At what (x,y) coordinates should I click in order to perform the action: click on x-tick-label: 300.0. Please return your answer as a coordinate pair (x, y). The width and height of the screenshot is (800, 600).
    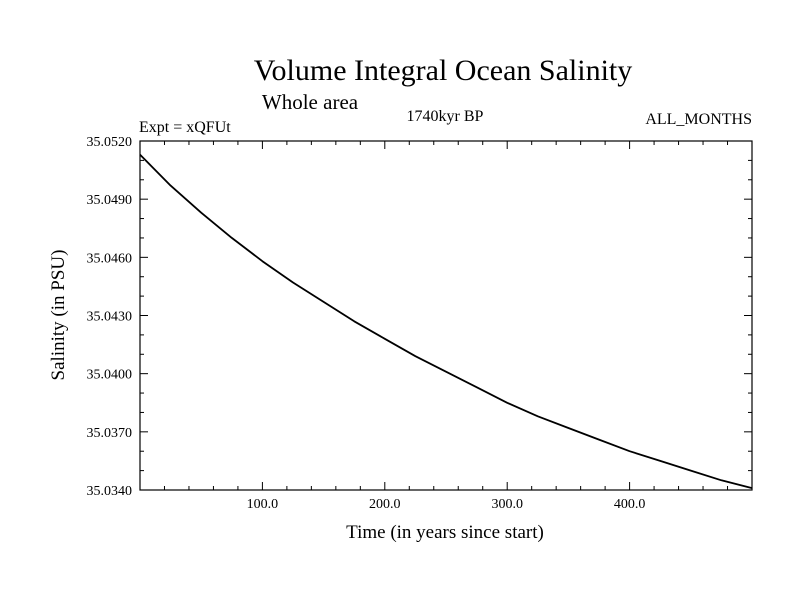
    Looking at the image, I should click on (507, 504).